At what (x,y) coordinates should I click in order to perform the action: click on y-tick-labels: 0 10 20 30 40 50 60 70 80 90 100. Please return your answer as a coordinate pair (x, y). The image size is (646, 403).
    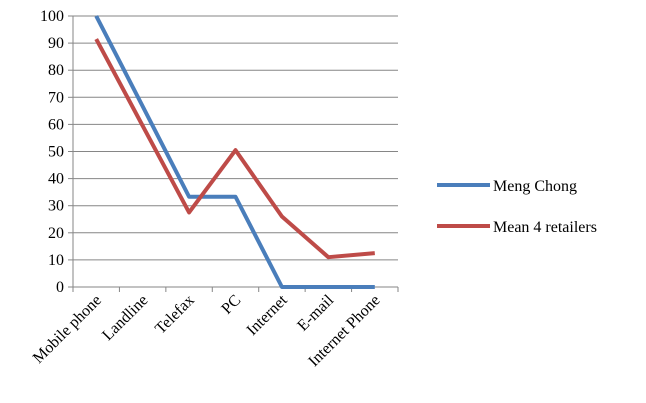
    Looking at the image, I should click on (52, 152).